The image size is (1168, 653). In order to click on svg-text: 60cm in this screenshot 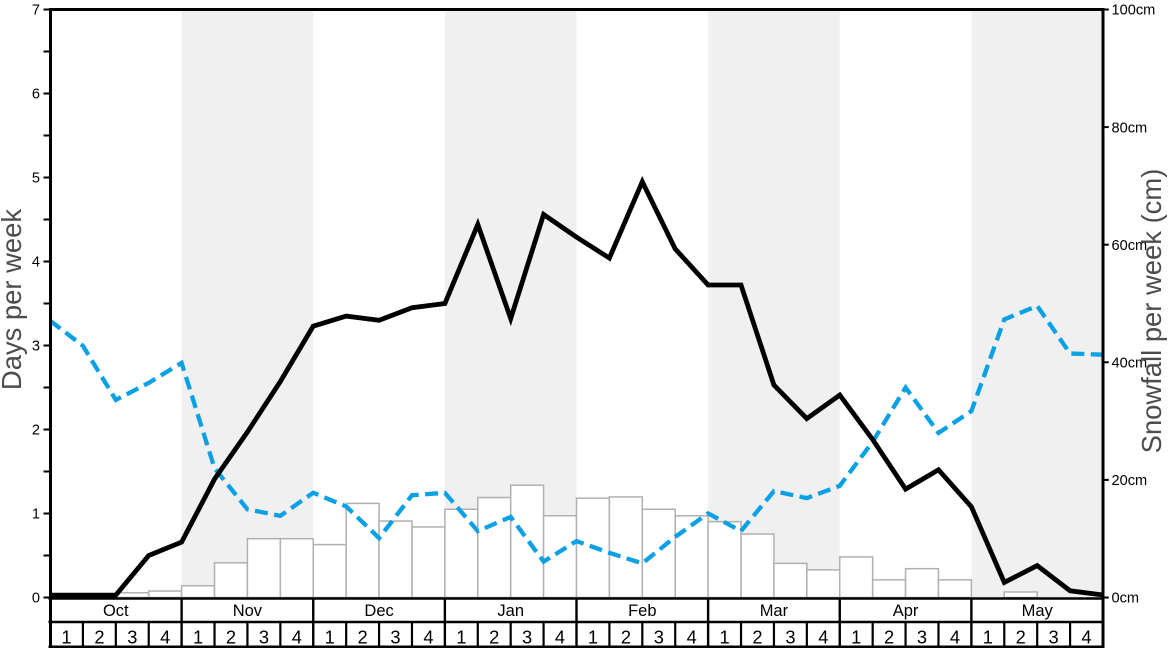, I will do `click(1130, 246)`.